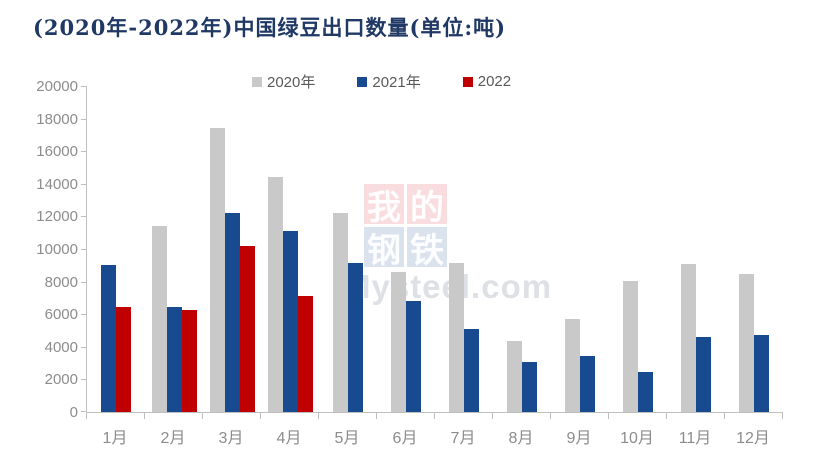  What do you see at coordinates (645, 392) in the screenshot?
I see `bar-2021年-10月` at bounding box center [645, 392].